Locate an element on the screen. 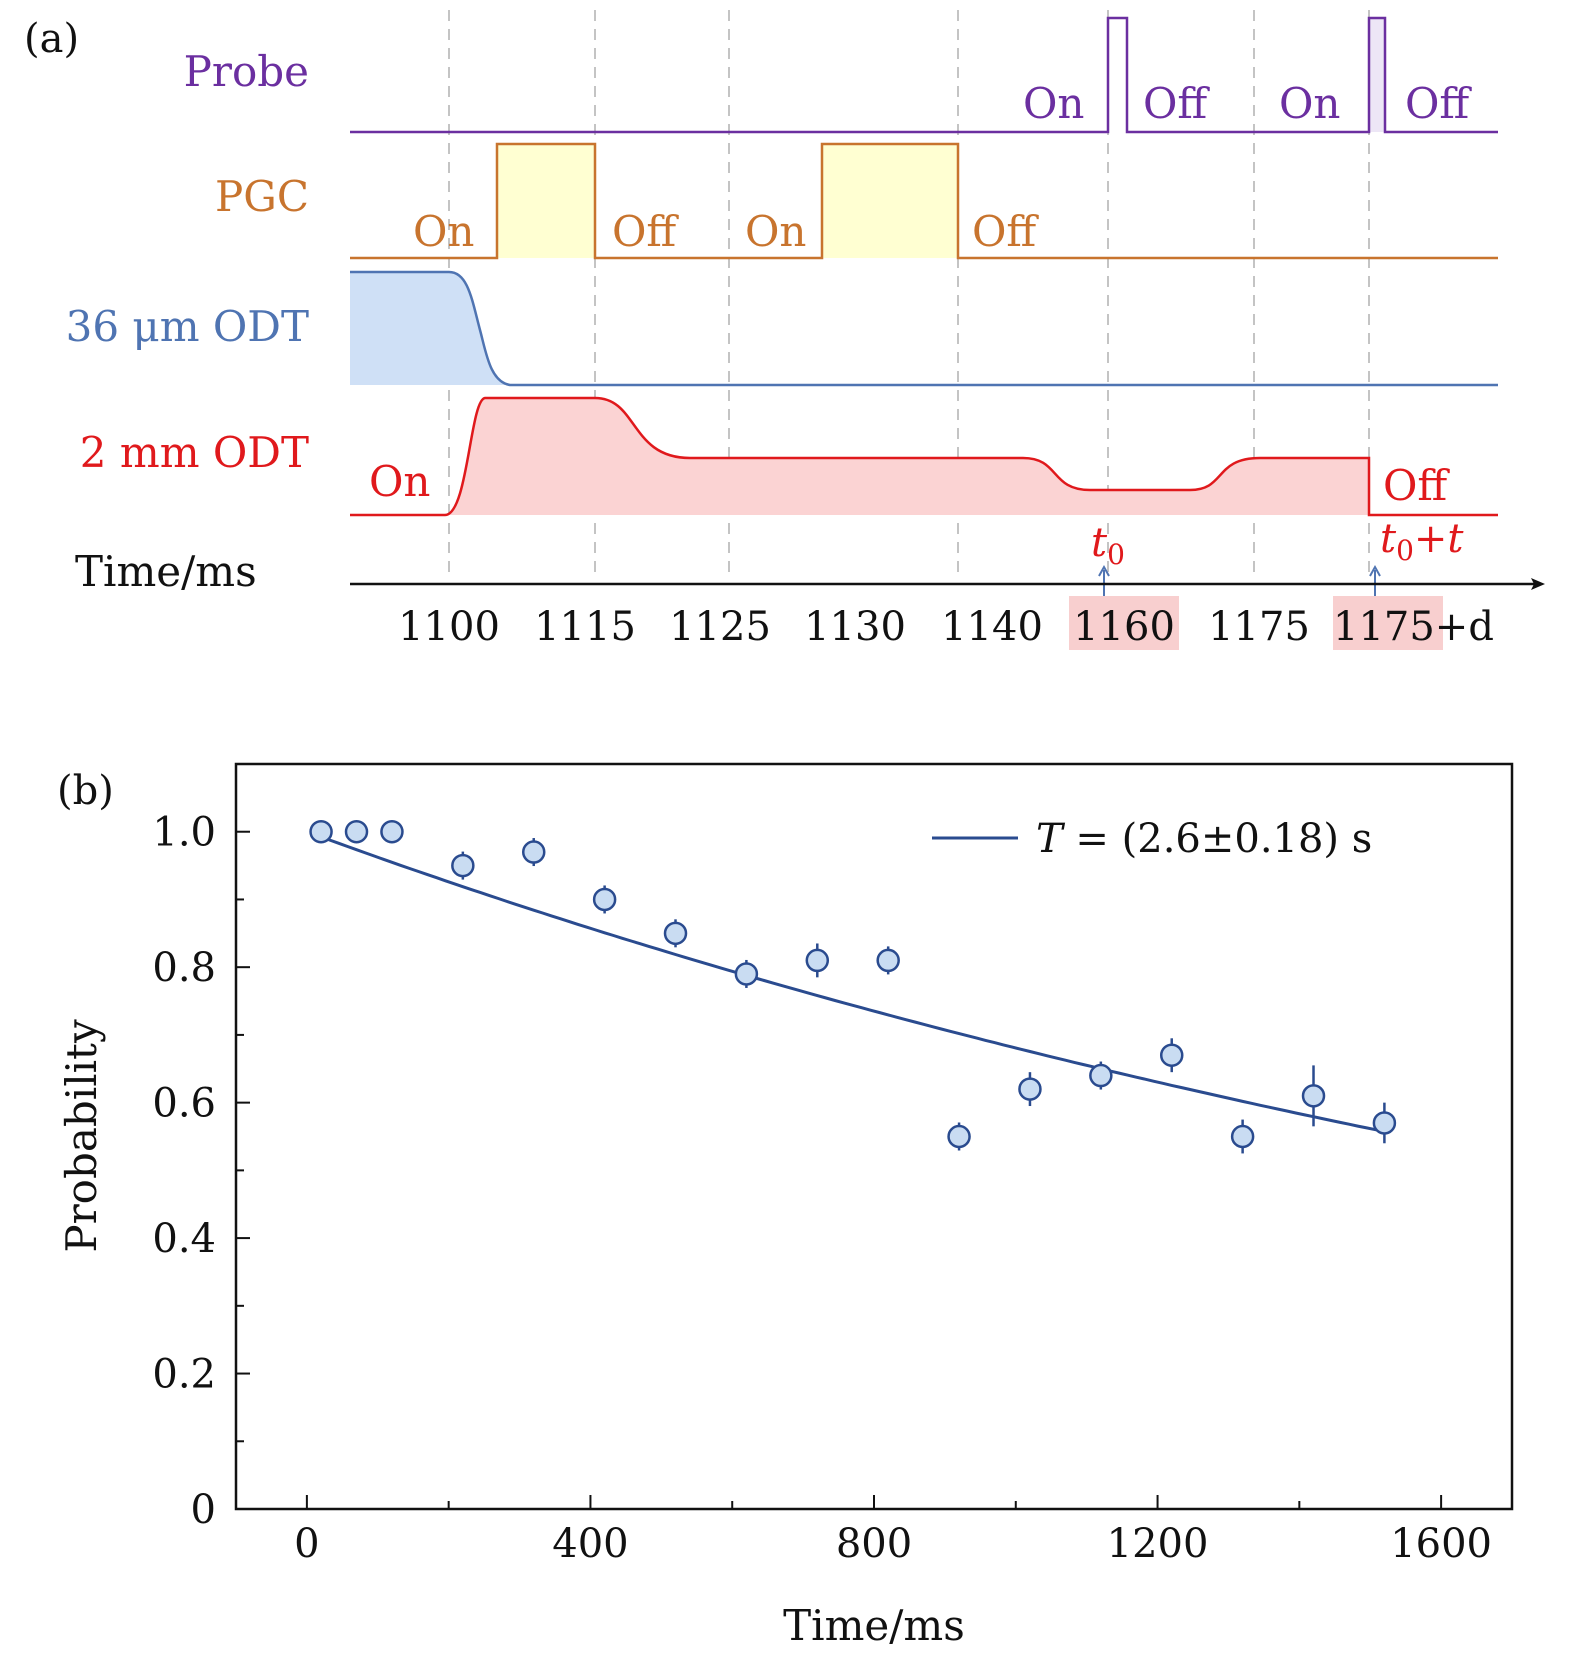 The height and width of the screenshot is (1663, 1575). y-tick-label: 1.0 is located at coordinates (184, 833).